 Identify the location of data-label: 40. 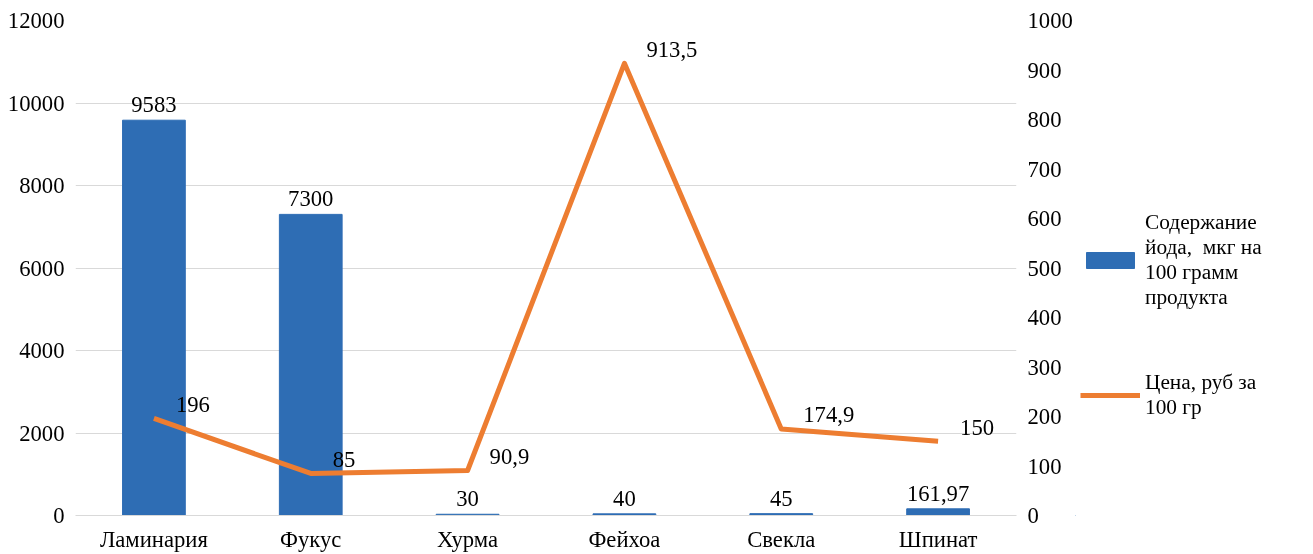
(624, 498).